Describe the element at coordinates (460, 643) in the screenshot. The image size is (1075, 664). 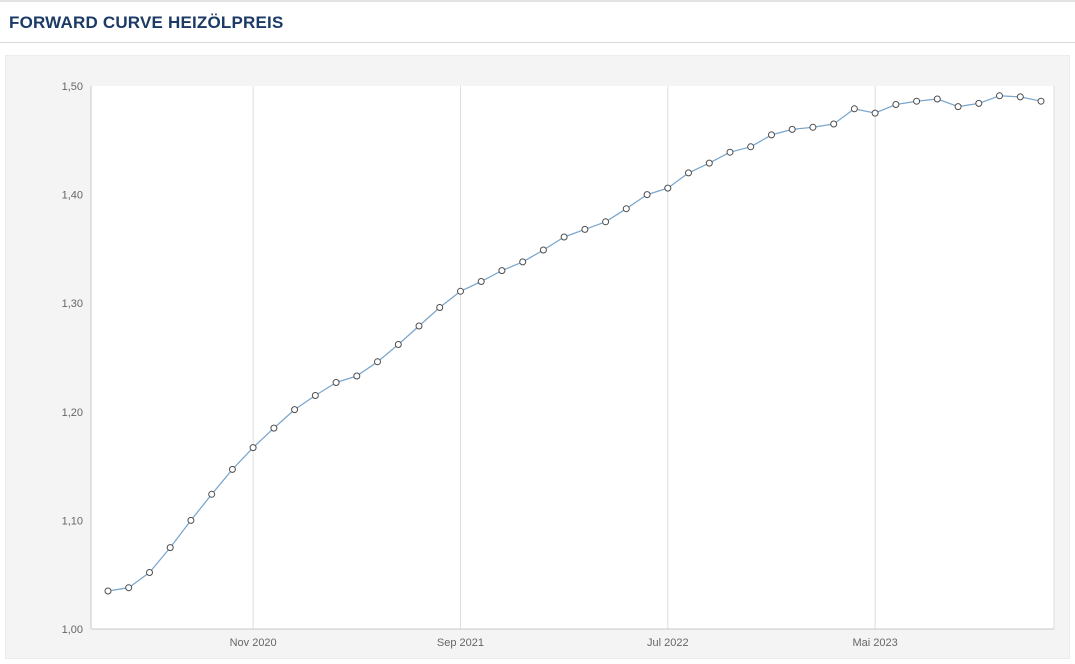
I see `x-tick-label: Sep 2021` at that location.